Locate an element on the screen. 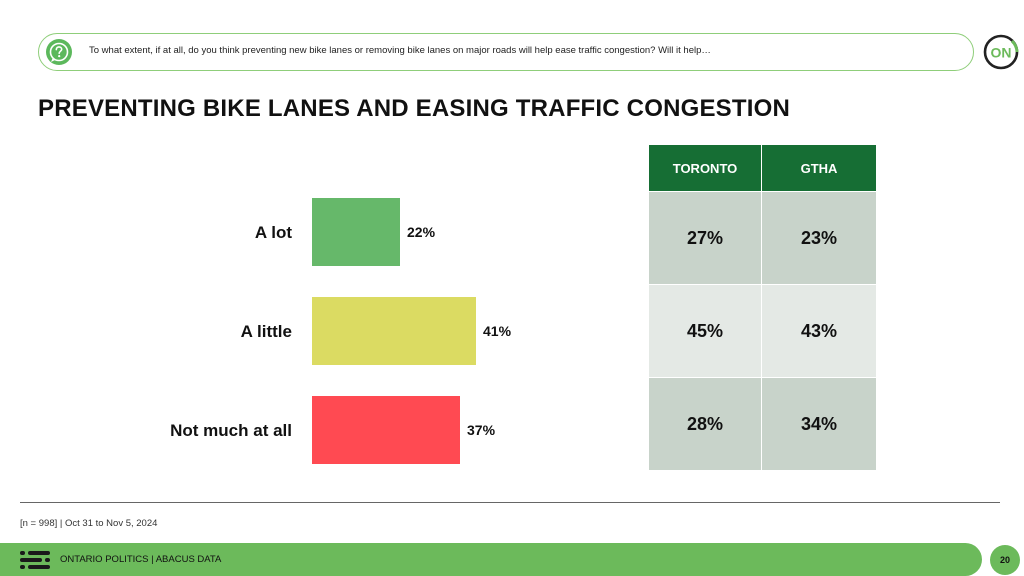  table-cell-gtha-a-little: 43% is located at coordinates (819, 331).